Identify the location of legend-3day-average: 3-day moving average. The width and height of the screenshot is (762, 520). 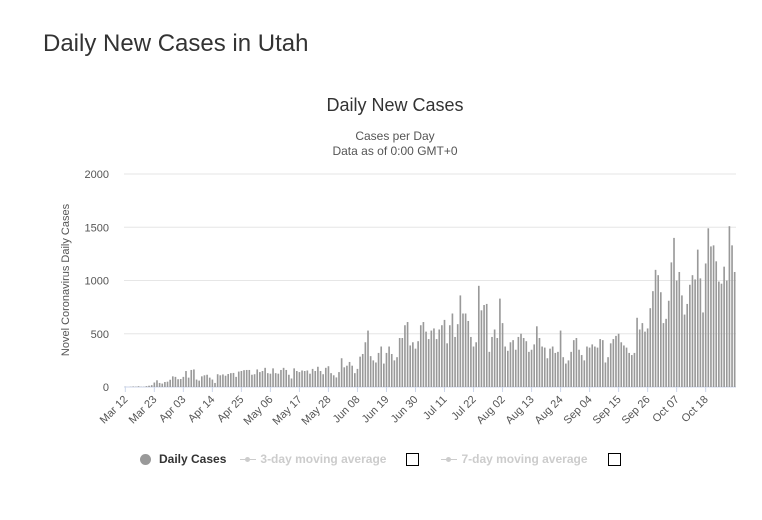
(333, 459).